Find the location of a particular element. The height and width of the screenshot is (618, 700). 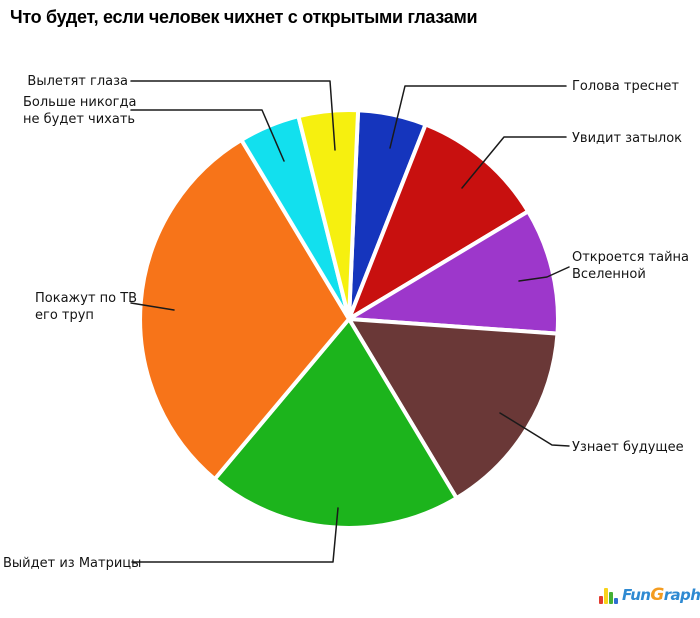

leader-line-universe-secret is located at coordinates (544, 274).